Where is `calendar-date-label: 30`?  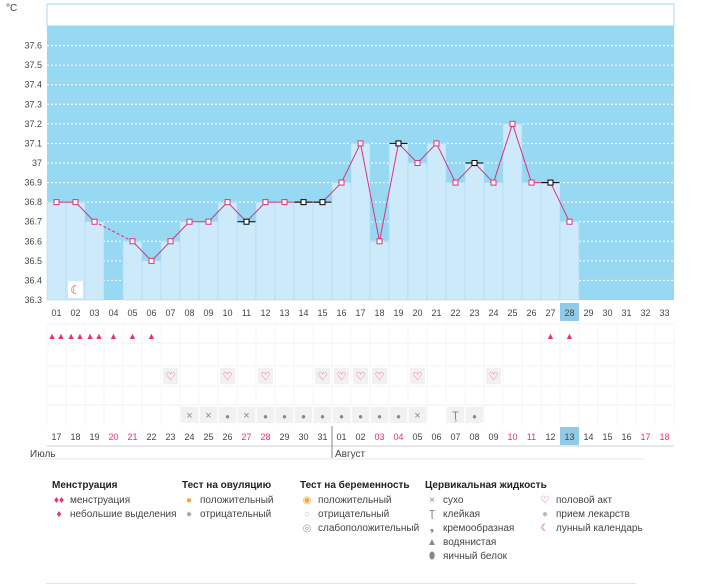
calendar-date-label: 30 is located at coordinates (303, 437).